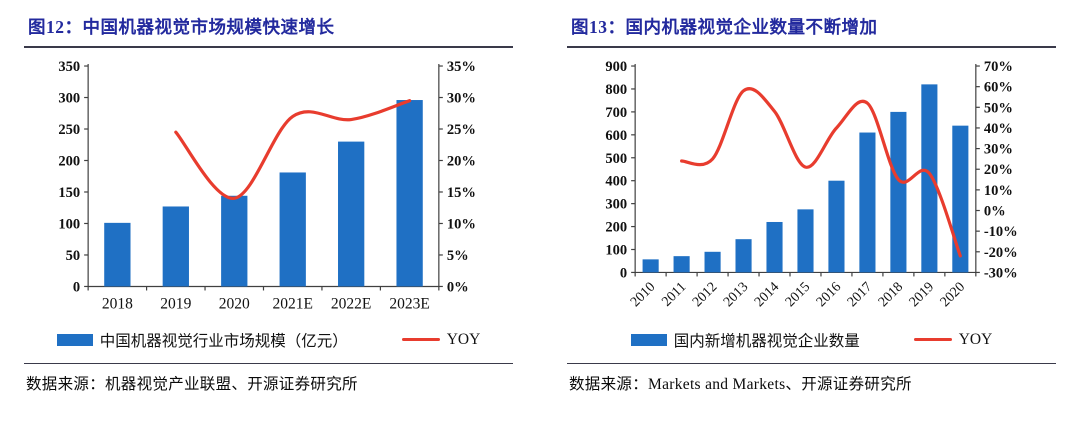  Describe the element at coordinates (616, 136) in the screenshot. I see `left-axis-label: 600` at that location.